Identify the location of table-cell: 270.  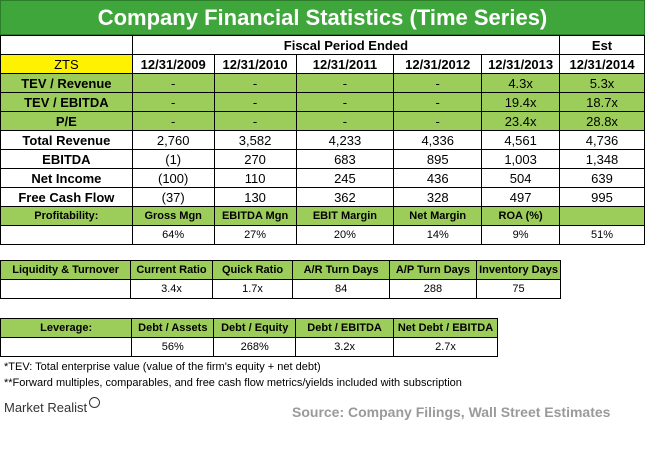
(255, 159).